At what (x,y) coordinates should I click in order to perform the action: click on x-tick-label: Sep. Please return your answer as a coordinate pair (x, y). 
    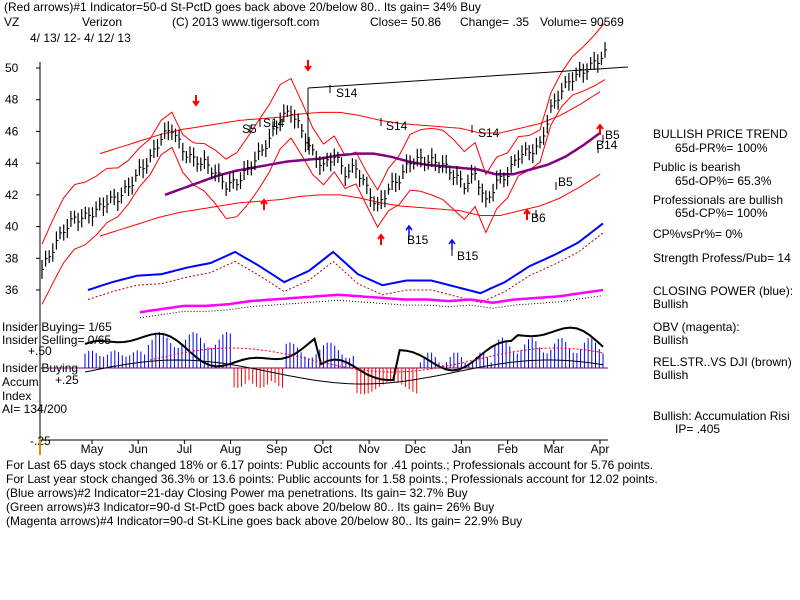
    Looking at the image, I should click on (277, 449).